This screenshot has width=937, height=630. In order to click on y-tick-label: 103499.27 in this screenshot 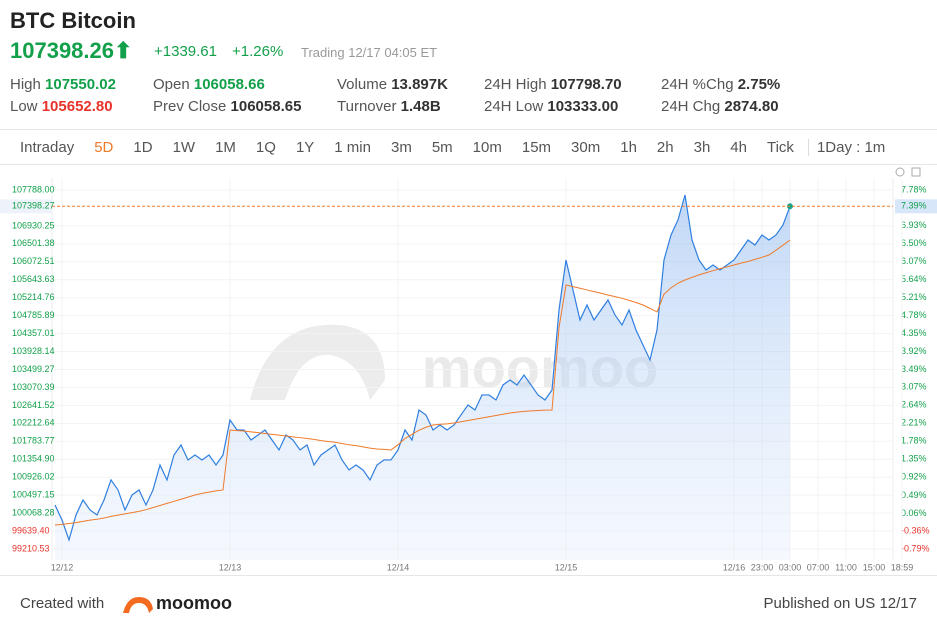, I will do `click(33, 369)`.